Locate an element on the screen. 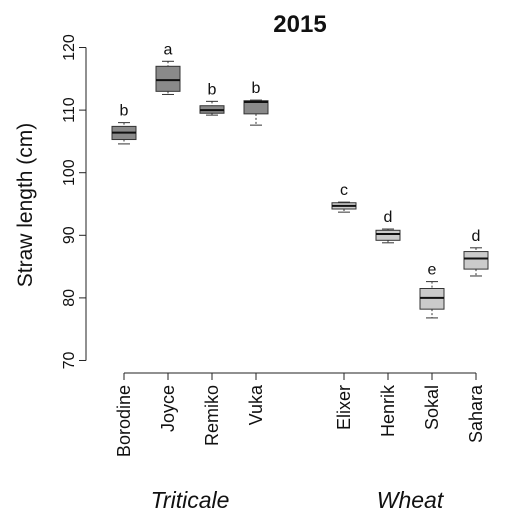 The height and width of the screenshot is (514, 505). y-tick-label: 70 is located at coordinates (69, 360).